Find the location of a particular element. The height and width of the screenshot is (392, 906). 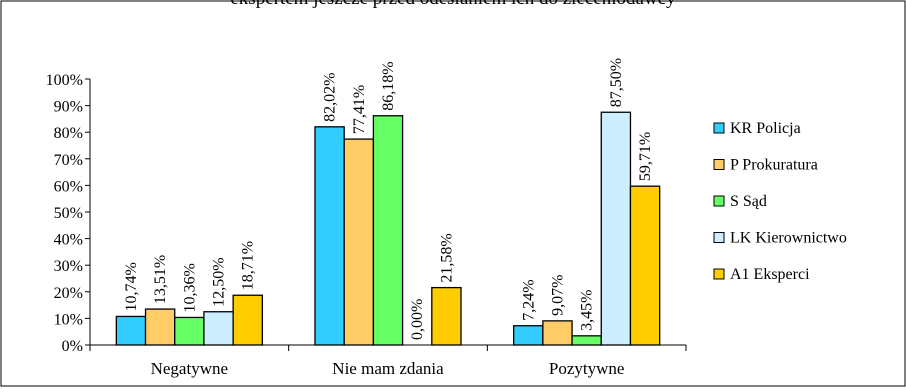

y-tick-label: 70% is located at coordinates (68, 160).